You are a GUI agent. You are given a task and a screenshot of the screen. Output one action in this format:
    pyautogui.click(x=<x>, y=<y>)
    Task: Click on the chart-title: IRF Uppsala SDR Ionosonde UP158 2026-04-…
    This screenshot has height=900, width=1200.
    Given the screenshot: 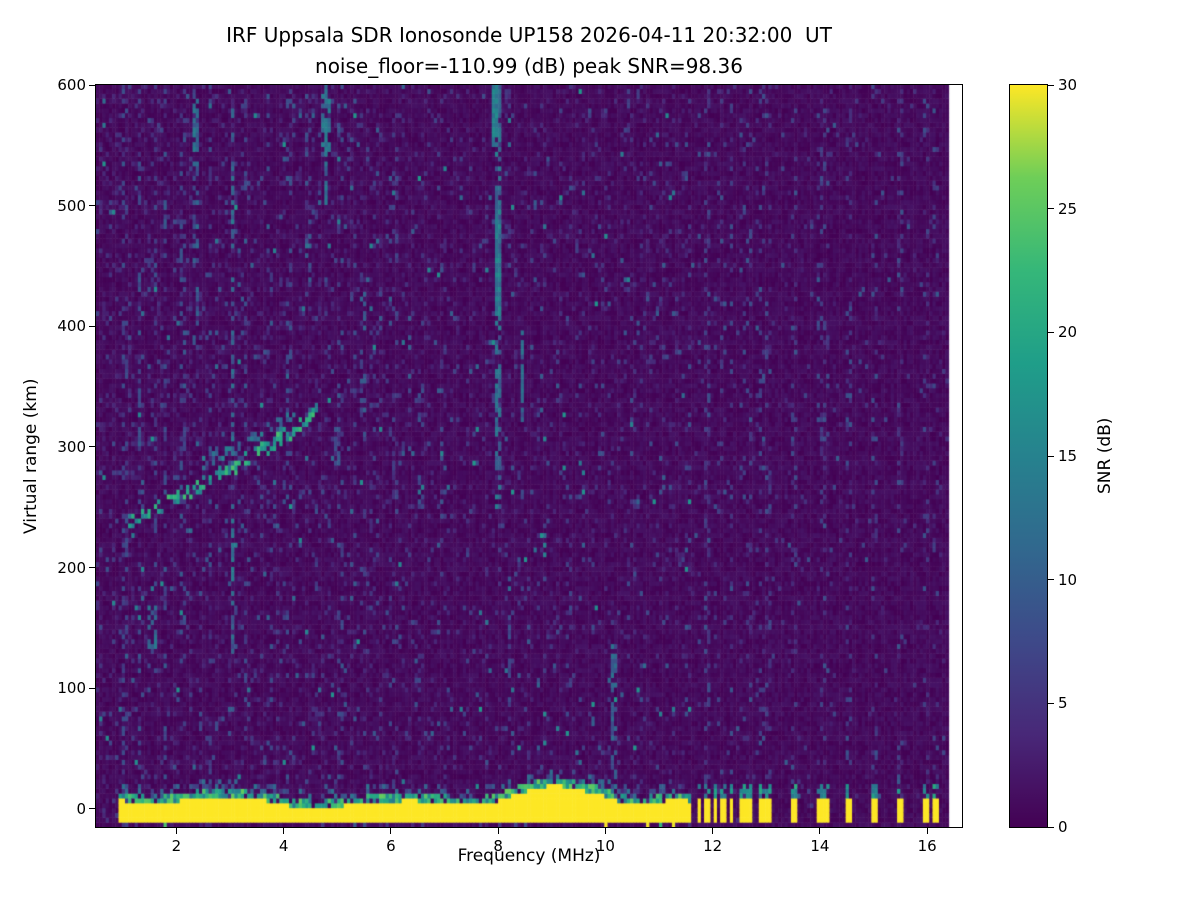 What is the action you would take?
    pyautogui.click(x=529, y=51)
    